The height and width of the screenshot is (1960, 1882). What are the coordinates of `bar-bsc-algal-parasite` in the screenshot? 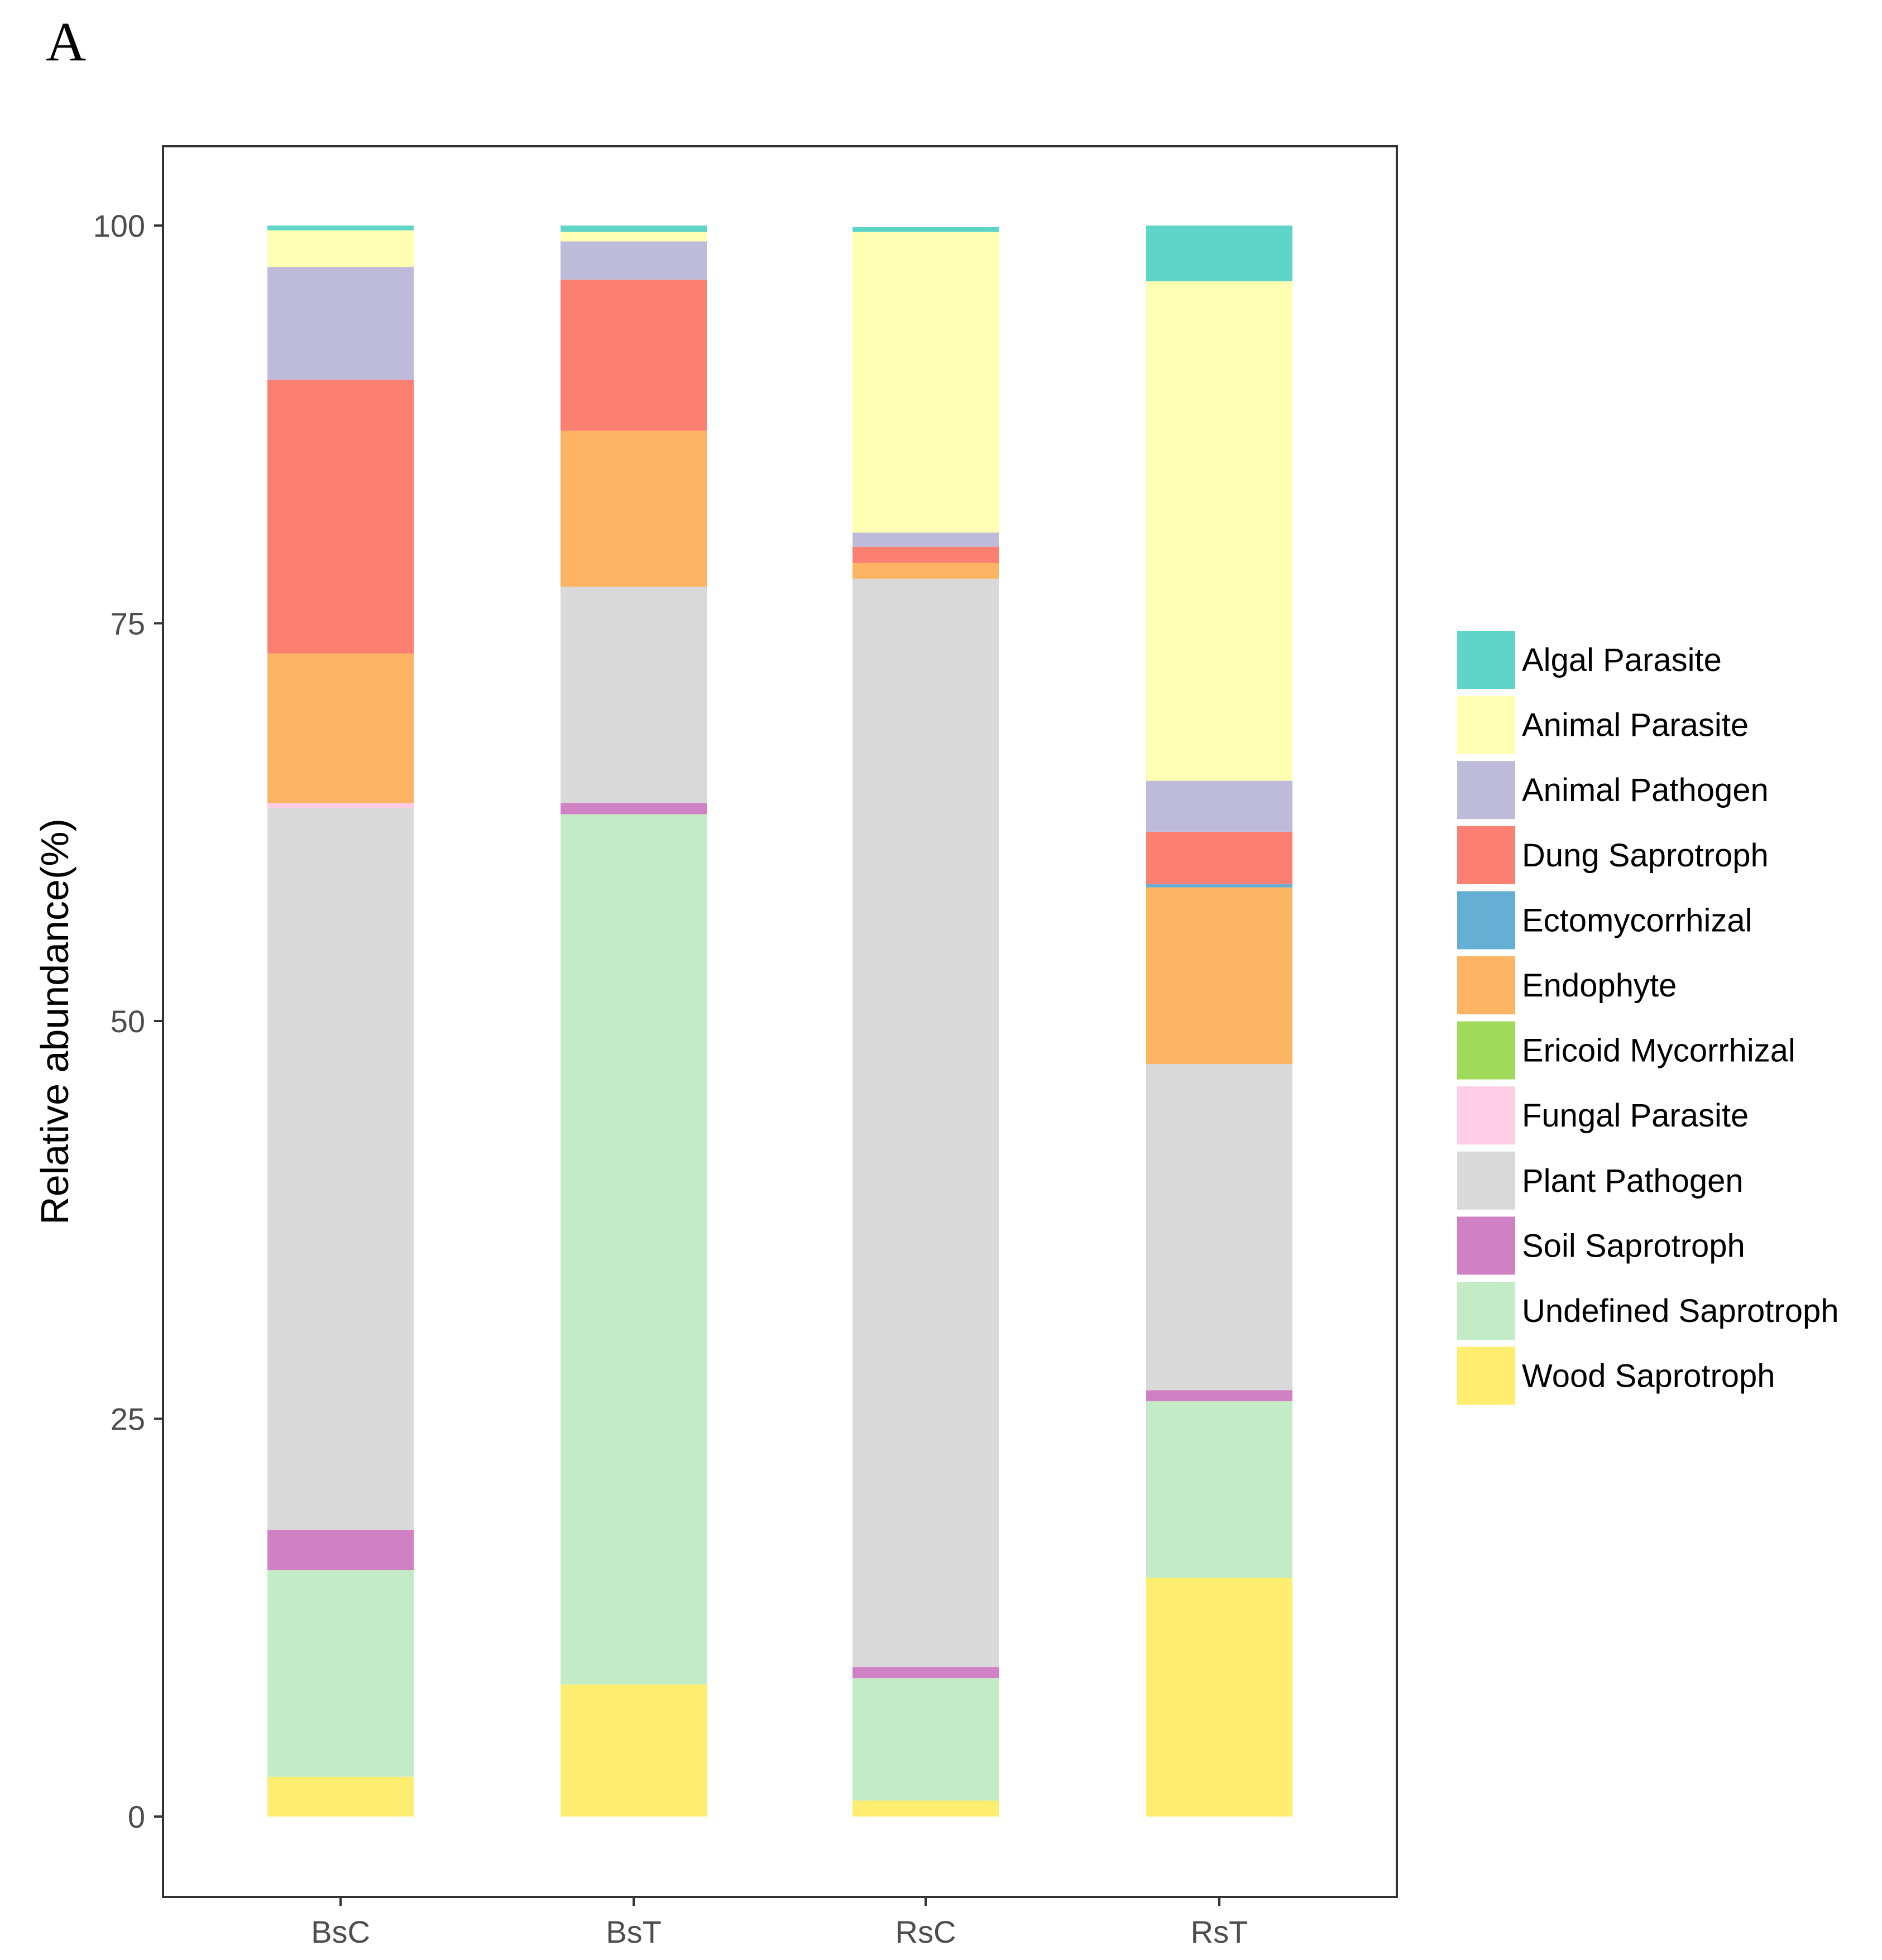 It's located at (340, 228).